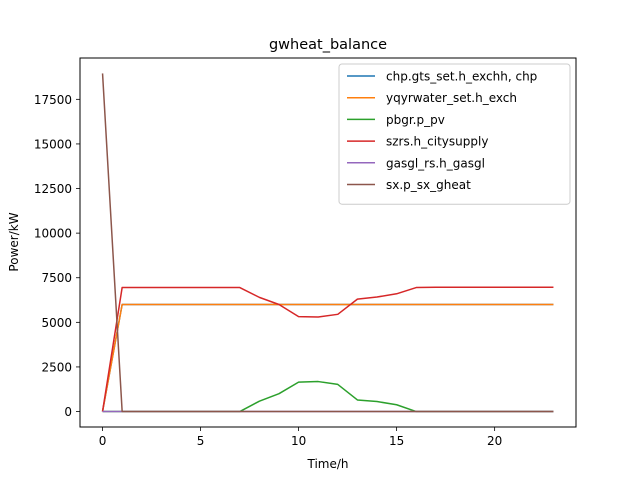  What do you see at coordinates (103, 441) in the screenshot?
I see `x-tick-label: 0` at bounding box center [103, 441].